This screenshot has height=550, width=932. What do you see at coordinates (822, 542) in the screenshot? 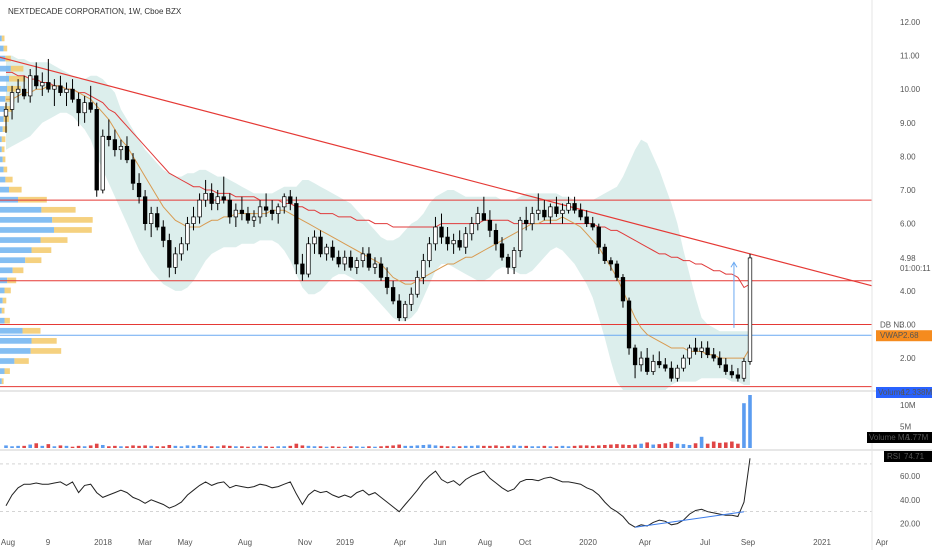
I see `time-tick-label: 2021` at bounding box center [822, 542].